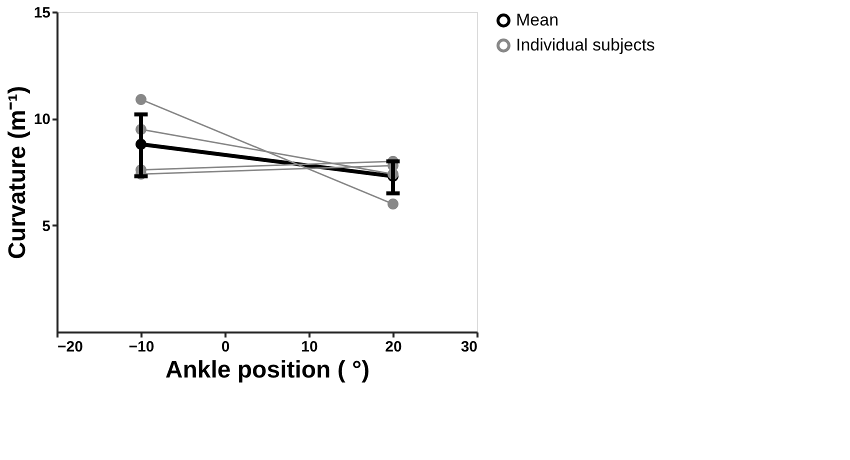  Describe the element at coordinates (309, 347) in the screenshot. I see `x-tick-label: 10` at that location.